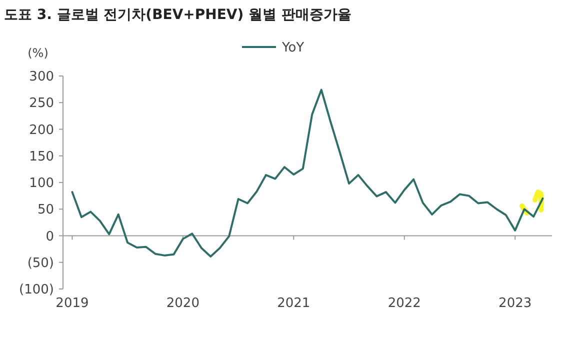 The image size is (580, 344). What do you see at coordinates (183, 303) in the screenshot?
I see `x-tick-label: 2020` at bounding box center [183, 303].